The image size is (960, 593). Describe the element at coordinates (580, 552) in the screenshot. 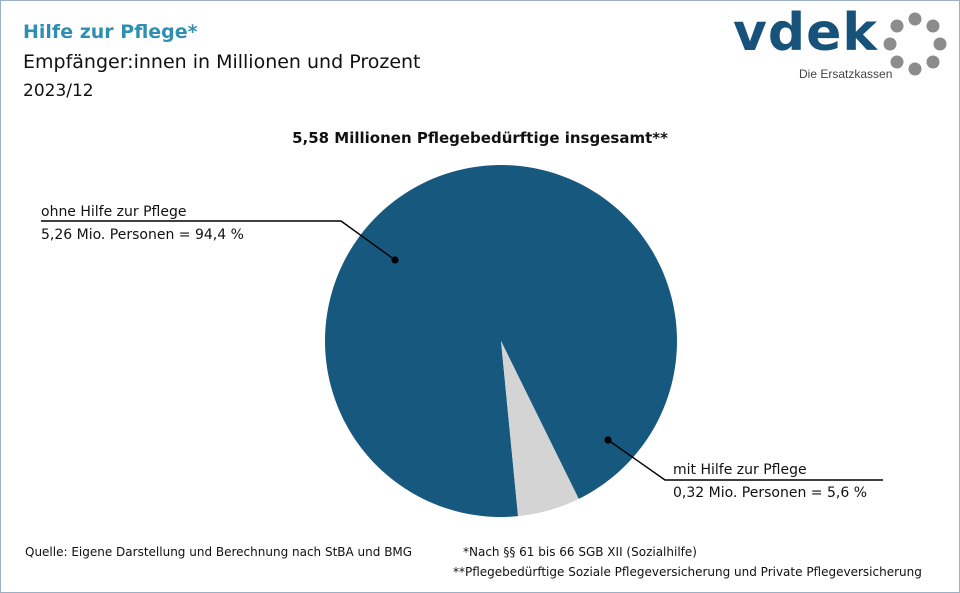

I see `footnote-hilfe: *Nach §§ 61 bis 66 SGB XII (Sozialhilfe)` at that location.